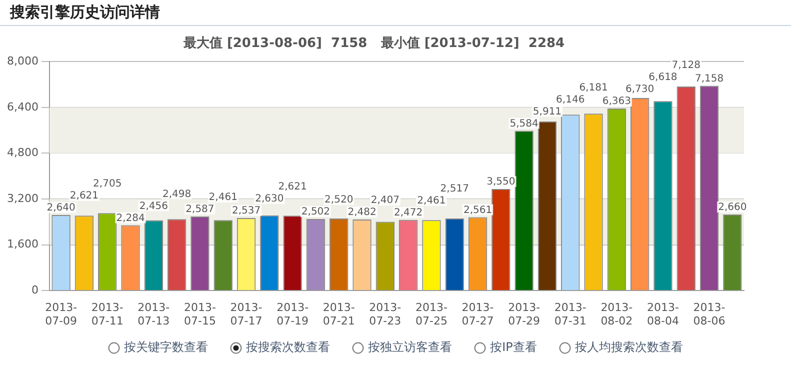 This screenshot has width=791, height=366. Describe the element at coordinates (628, 347) in the screenshot. I see `text: 按人均搜索次数查看` at that location.